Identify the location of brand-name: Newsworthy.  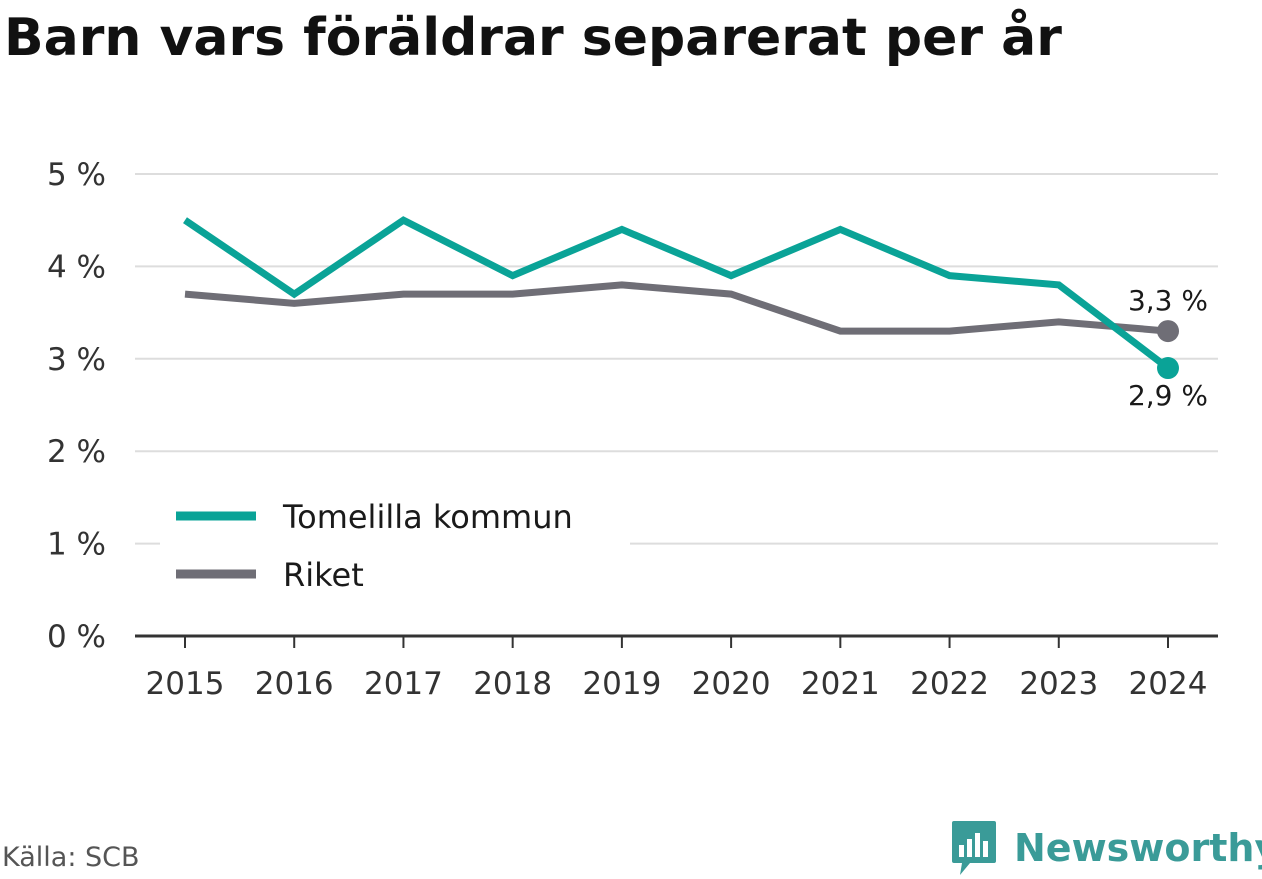
(1138, 848).